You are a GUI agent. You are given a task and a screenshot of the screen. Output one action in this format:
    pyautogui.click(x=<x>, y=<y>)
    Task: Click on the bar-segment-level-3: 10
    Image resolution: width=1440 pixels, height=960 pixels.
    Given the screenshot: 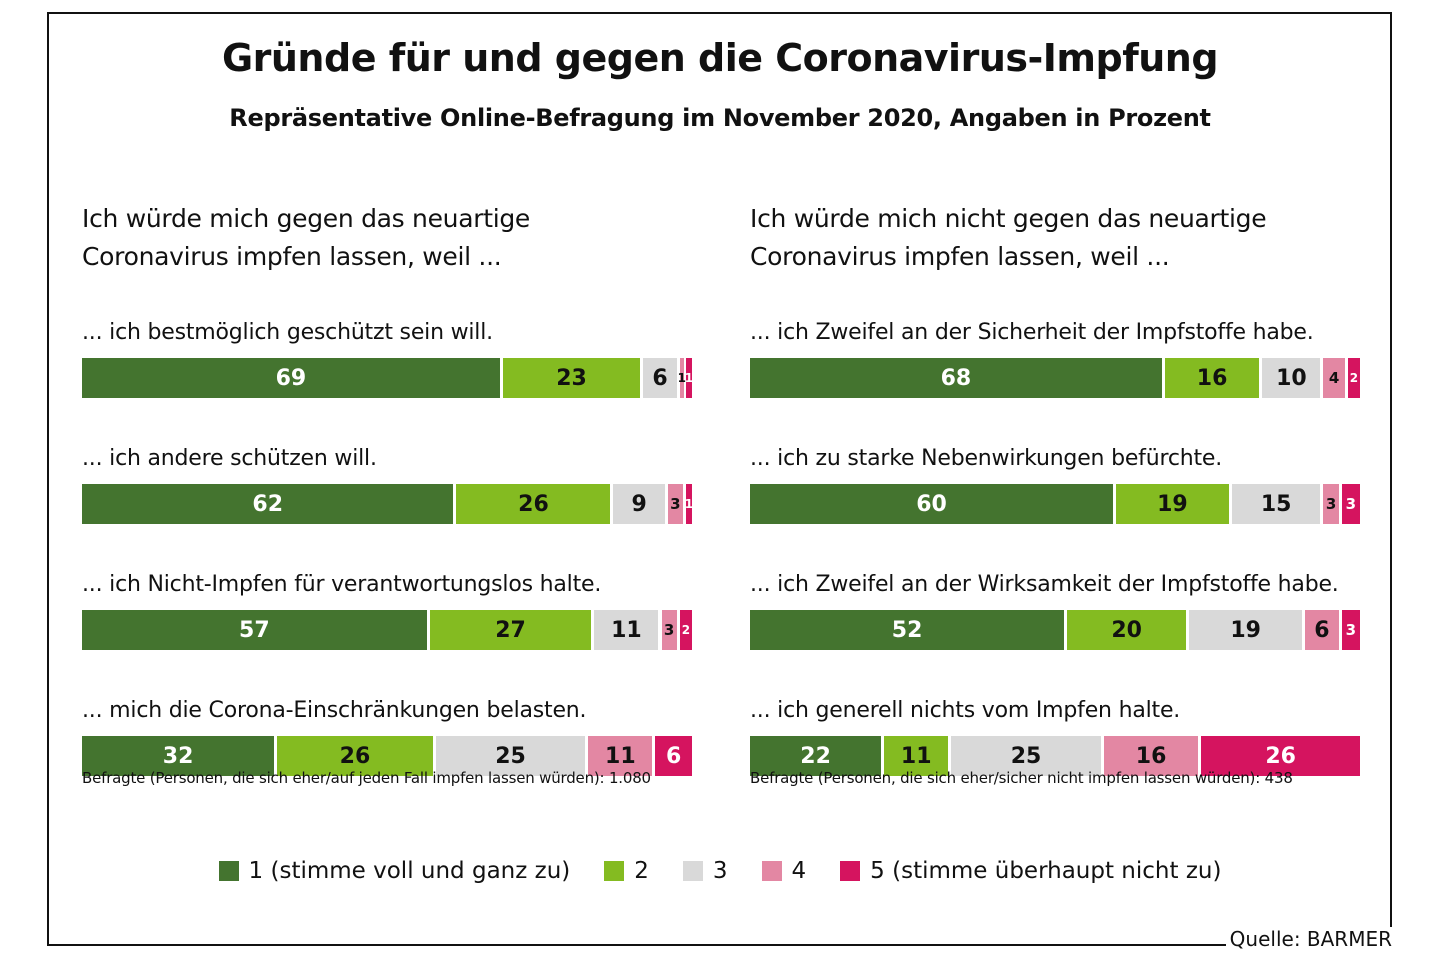 What is the action you would take?
    pyautogui.click(x=1291, y=378)
    